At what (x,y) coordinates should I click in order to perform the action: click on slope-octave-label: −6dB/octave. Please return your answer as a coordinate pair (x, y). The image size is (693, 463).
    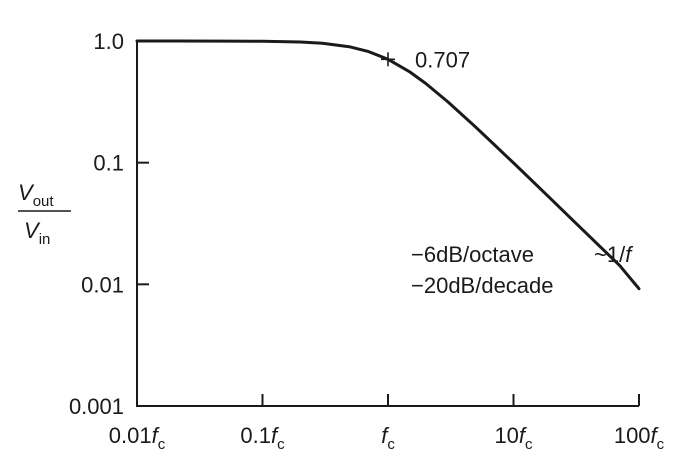
    Looking at the image, I should click on (472, 254).